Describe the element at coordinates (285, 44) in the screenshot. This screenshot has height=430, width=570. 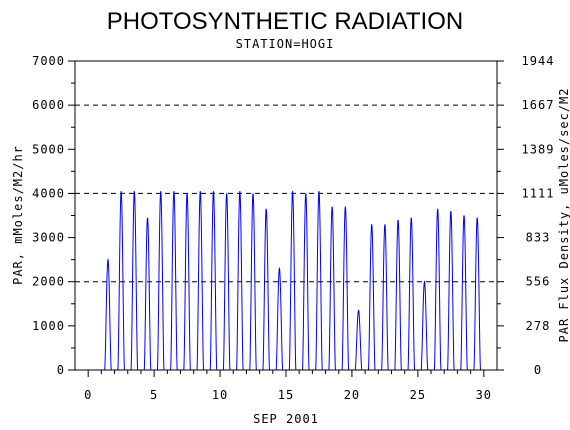
I see `chart-subtitle: STATION=HOGI` at that location.